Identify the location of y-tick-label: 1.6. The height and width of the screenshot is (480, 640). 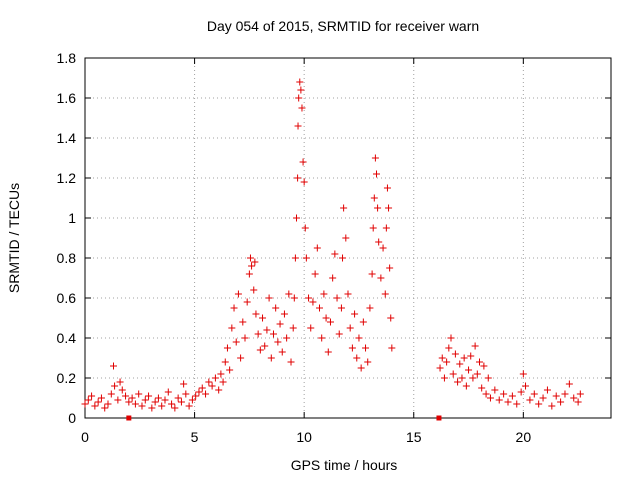
(67, 98).